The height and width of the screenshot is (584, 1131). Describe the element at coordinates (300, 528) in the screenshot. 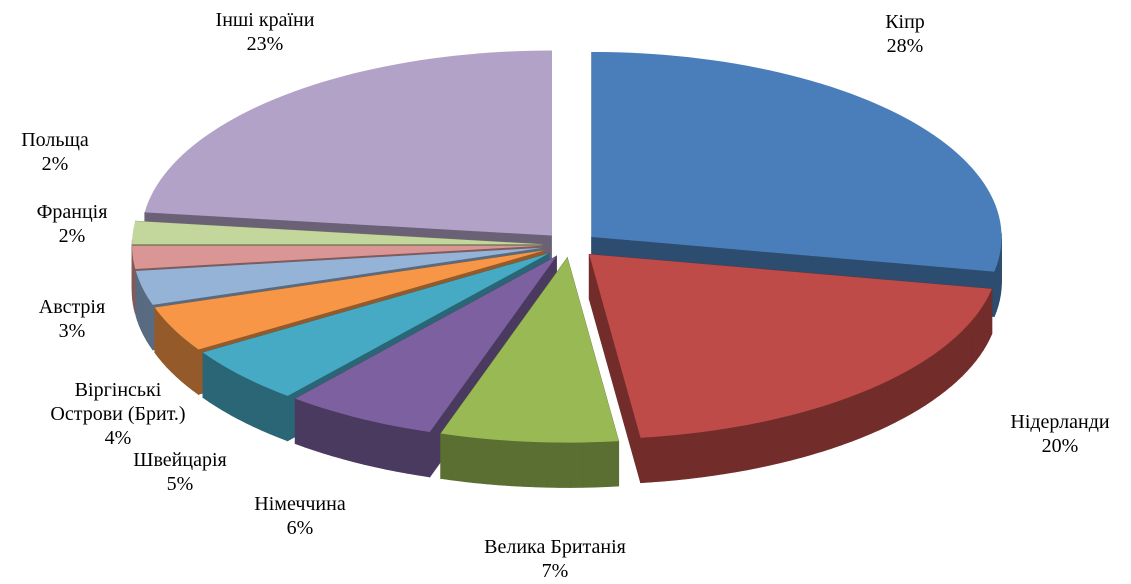

I see `value-label: 6%` at that location.